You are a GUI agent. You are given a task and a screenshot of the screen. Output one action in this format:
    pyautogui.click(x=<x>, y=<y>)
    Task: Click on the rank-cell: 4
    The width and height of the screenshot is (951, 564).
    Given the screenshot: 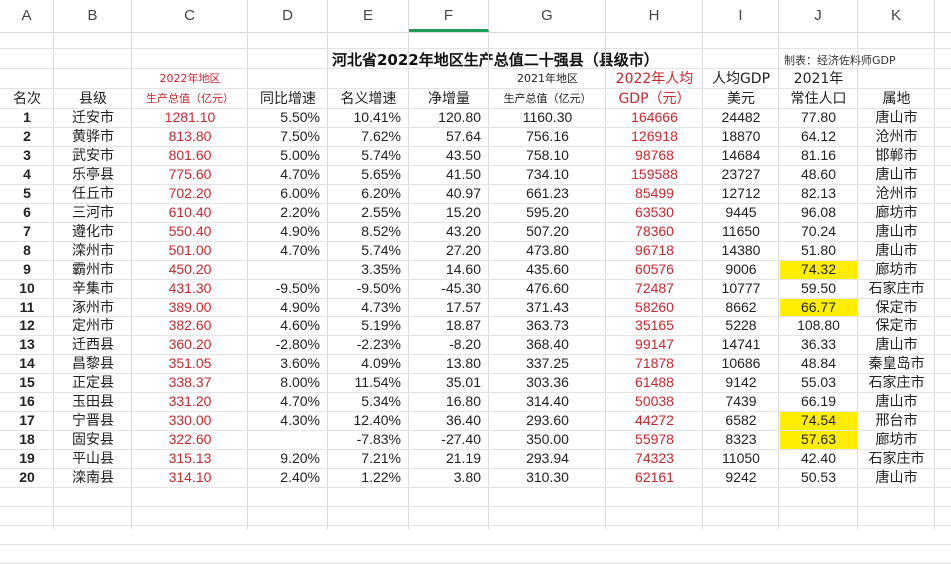 What is the action you would take?
    pyautogui.click(x=27, y=173)
    